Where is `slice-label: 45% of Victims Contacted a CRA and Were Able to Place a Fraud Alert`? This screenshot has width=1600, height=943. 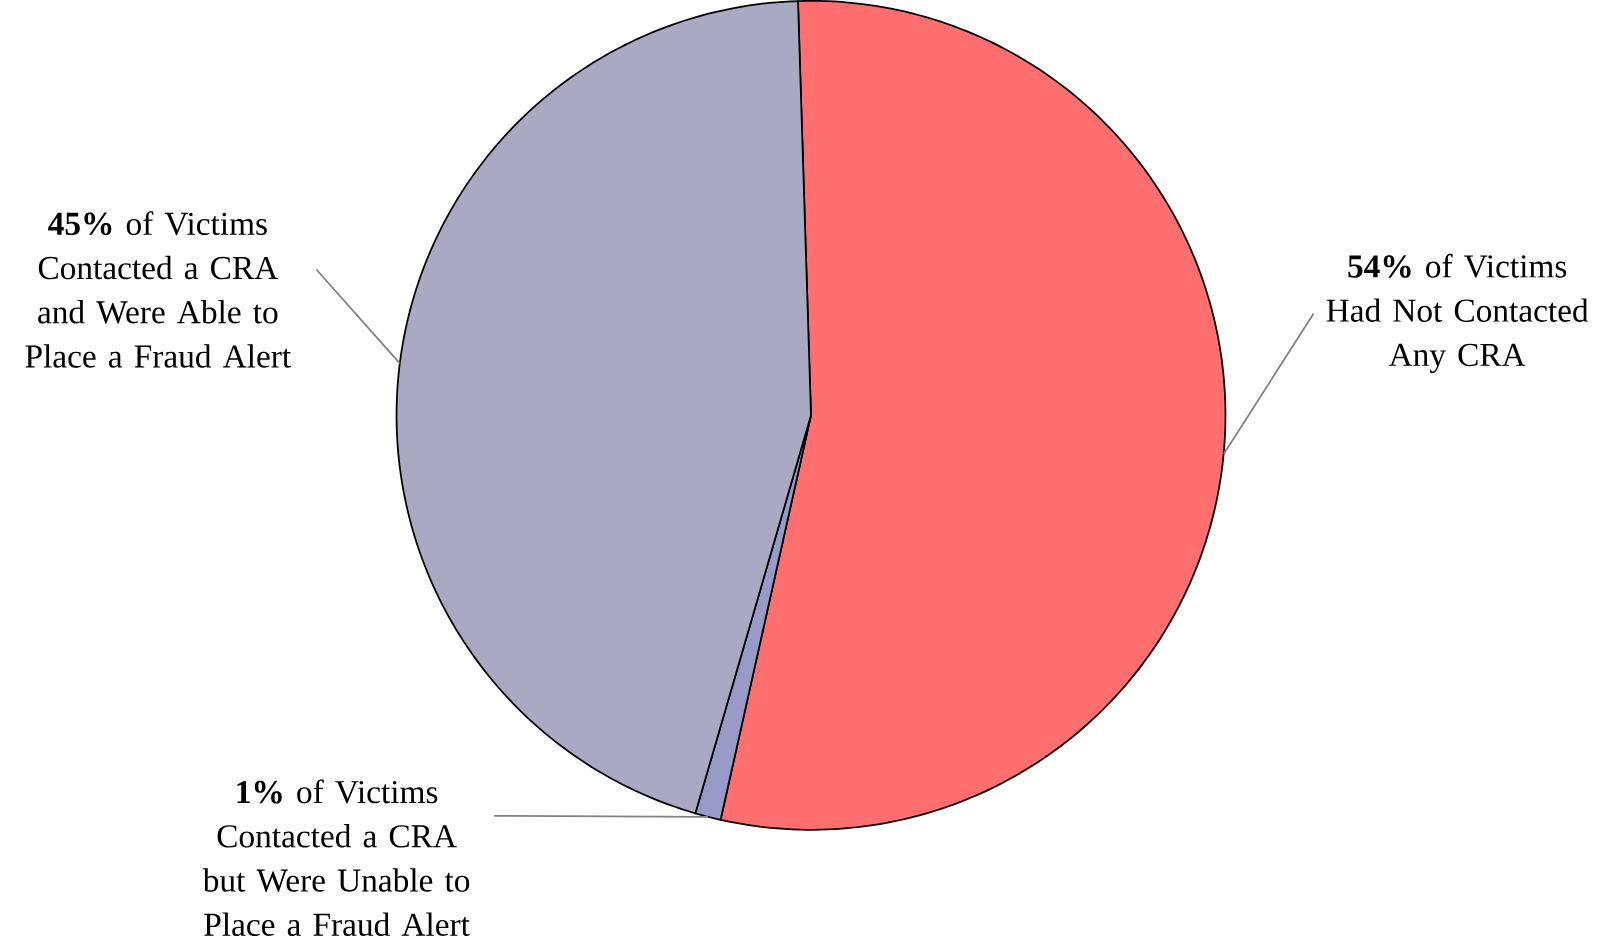 slice-label: 45% of Victims Contacted a CRA and Were Able to Place a Fraud Alert is located at coordinates (158, 289).